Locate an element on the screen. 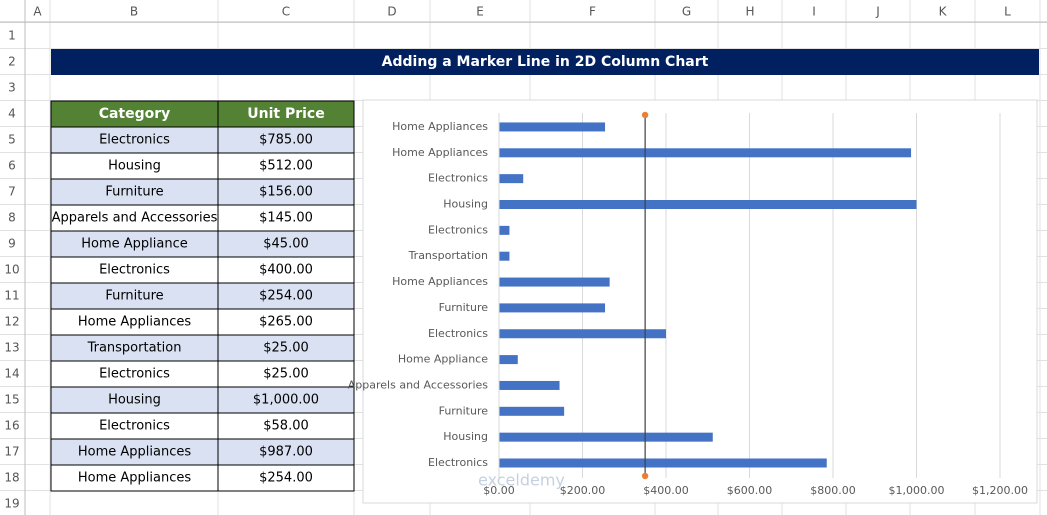  row-header: 14 is located at coordinates (11, 374).